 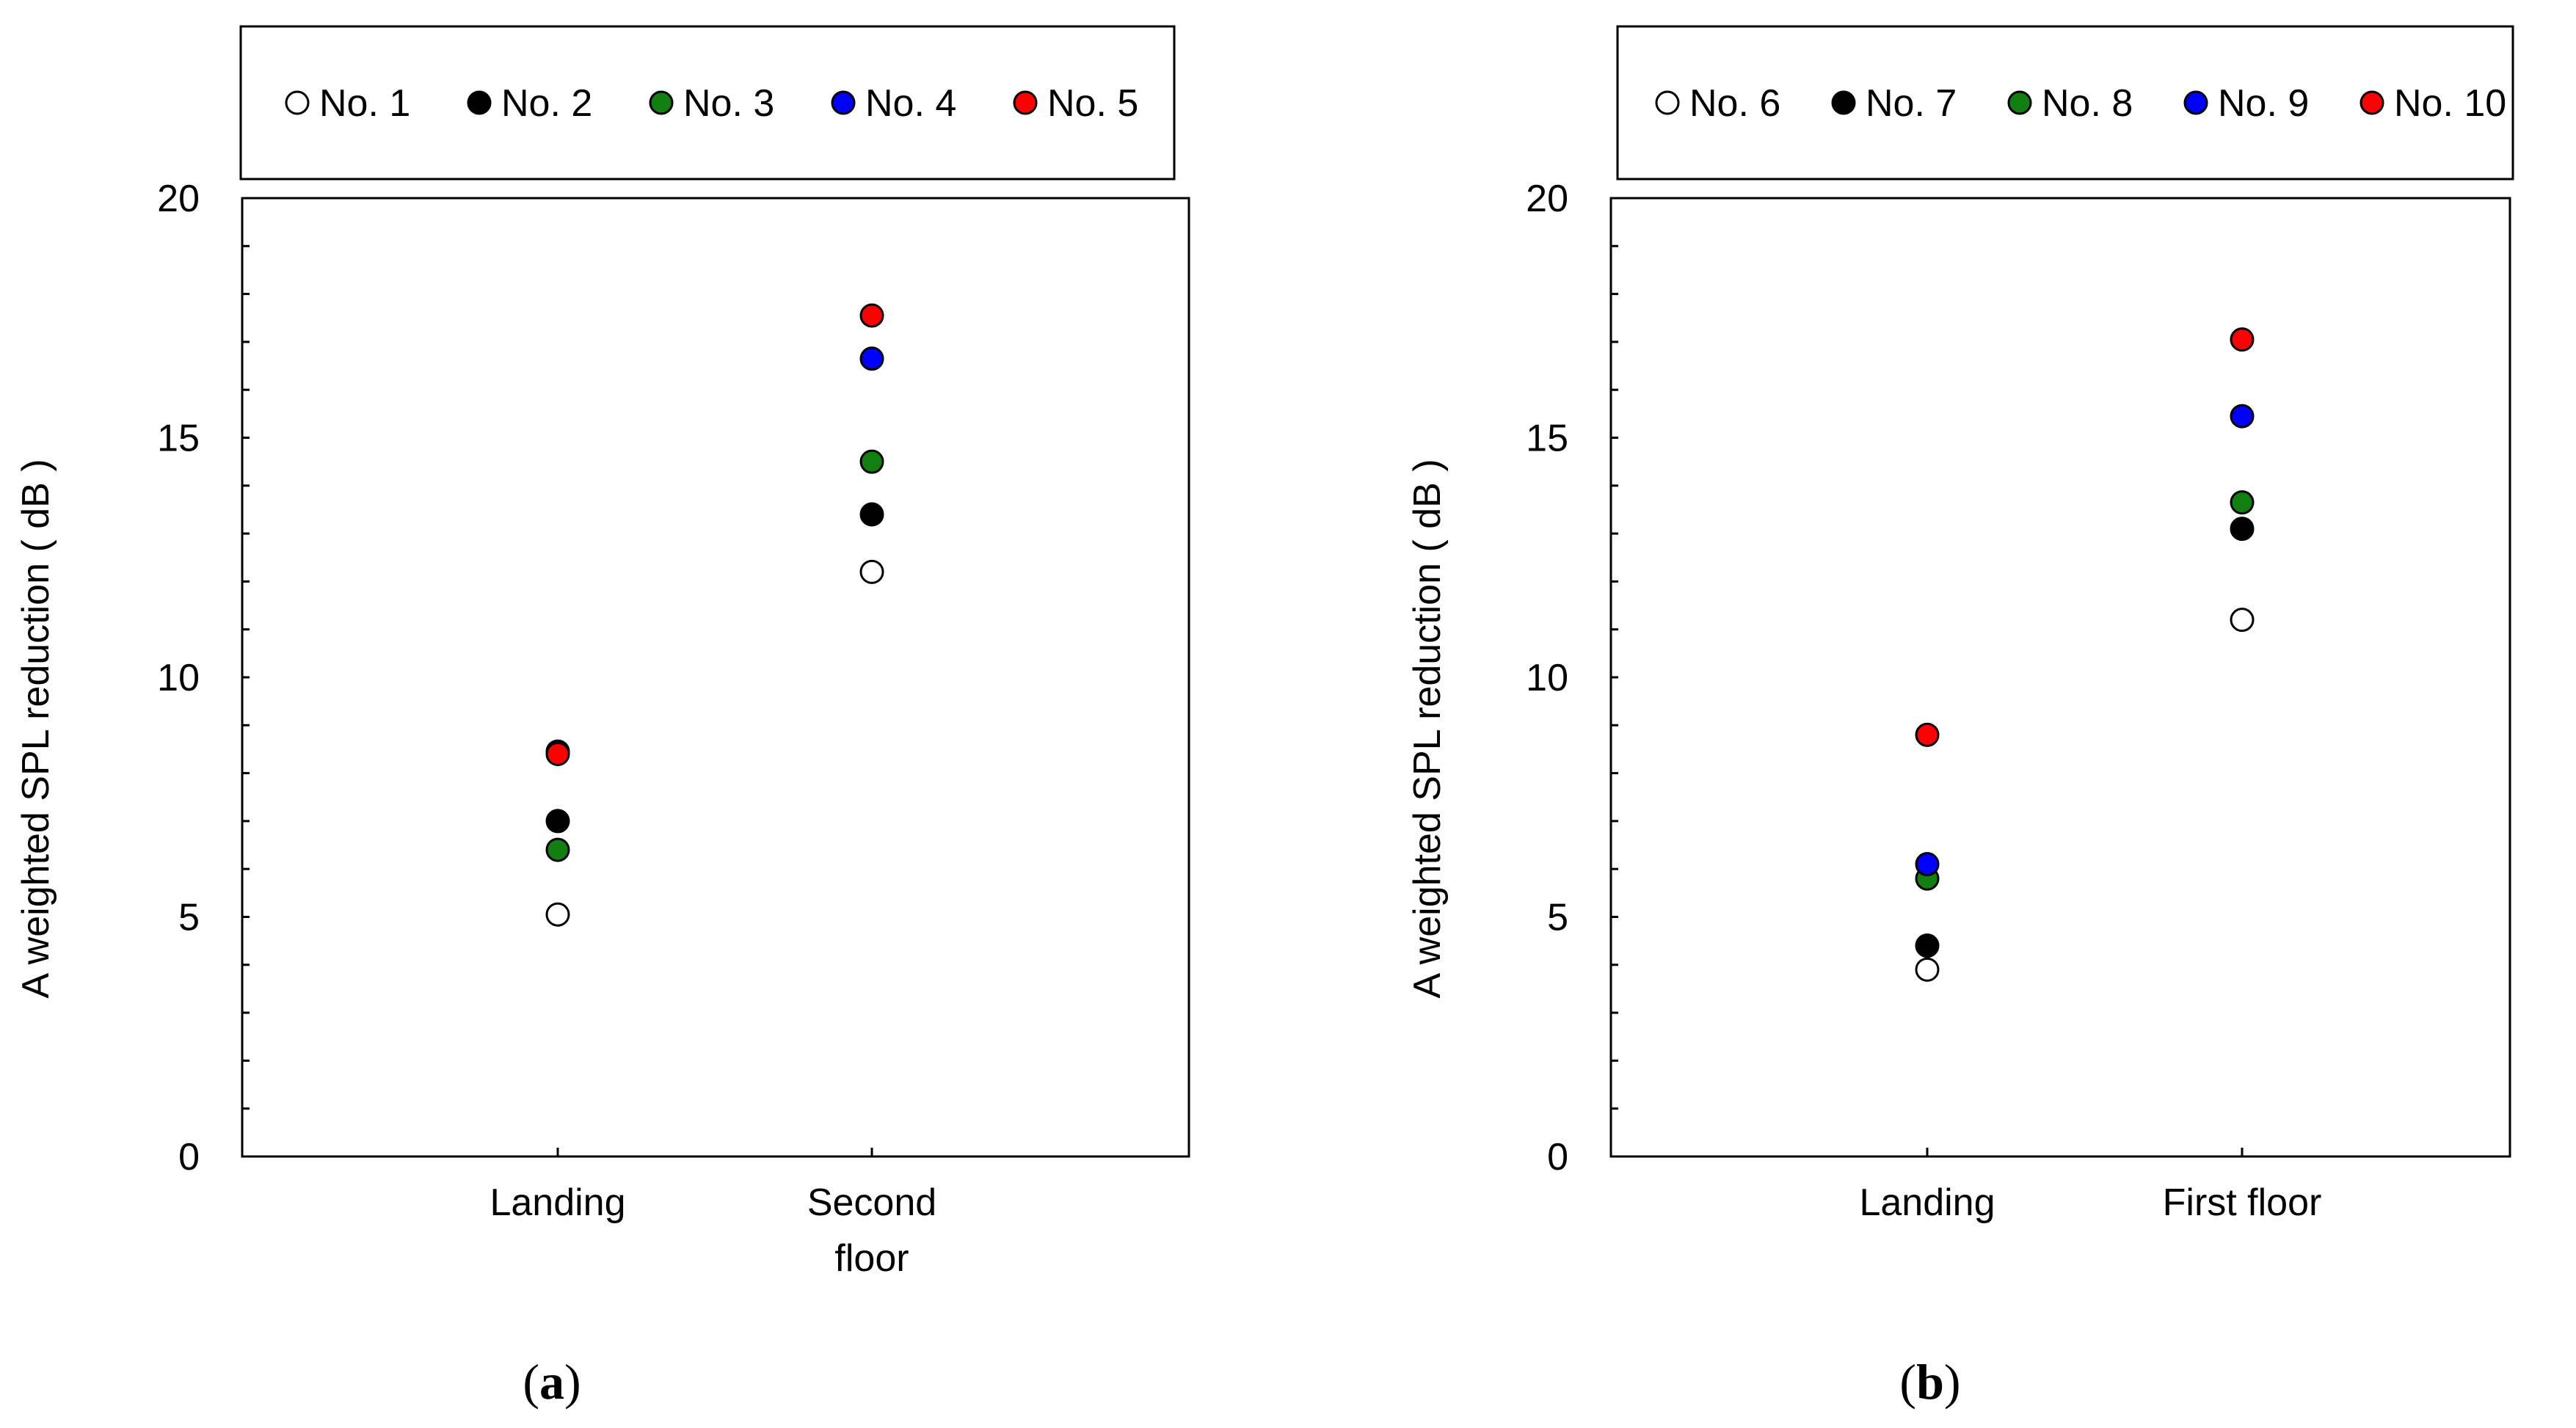 What do you see at coordinates (1911, 104) in the screenshot?
I see `legend-label: No. 7` at bounding box center [1911, 104].